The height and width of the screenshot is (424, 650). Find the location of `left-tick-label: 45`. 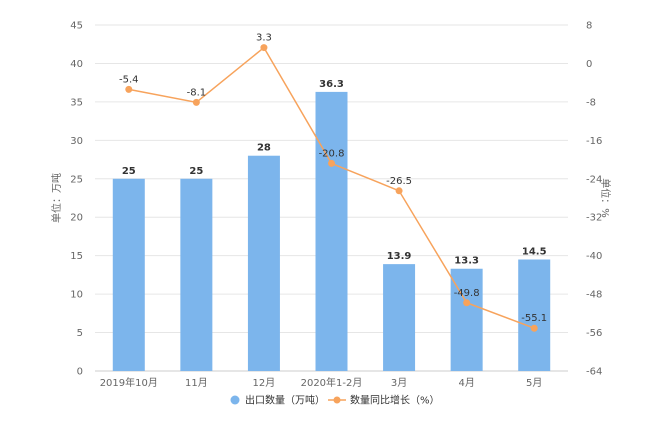

left-tick-label: 45 is located at coordinates (76, 26).